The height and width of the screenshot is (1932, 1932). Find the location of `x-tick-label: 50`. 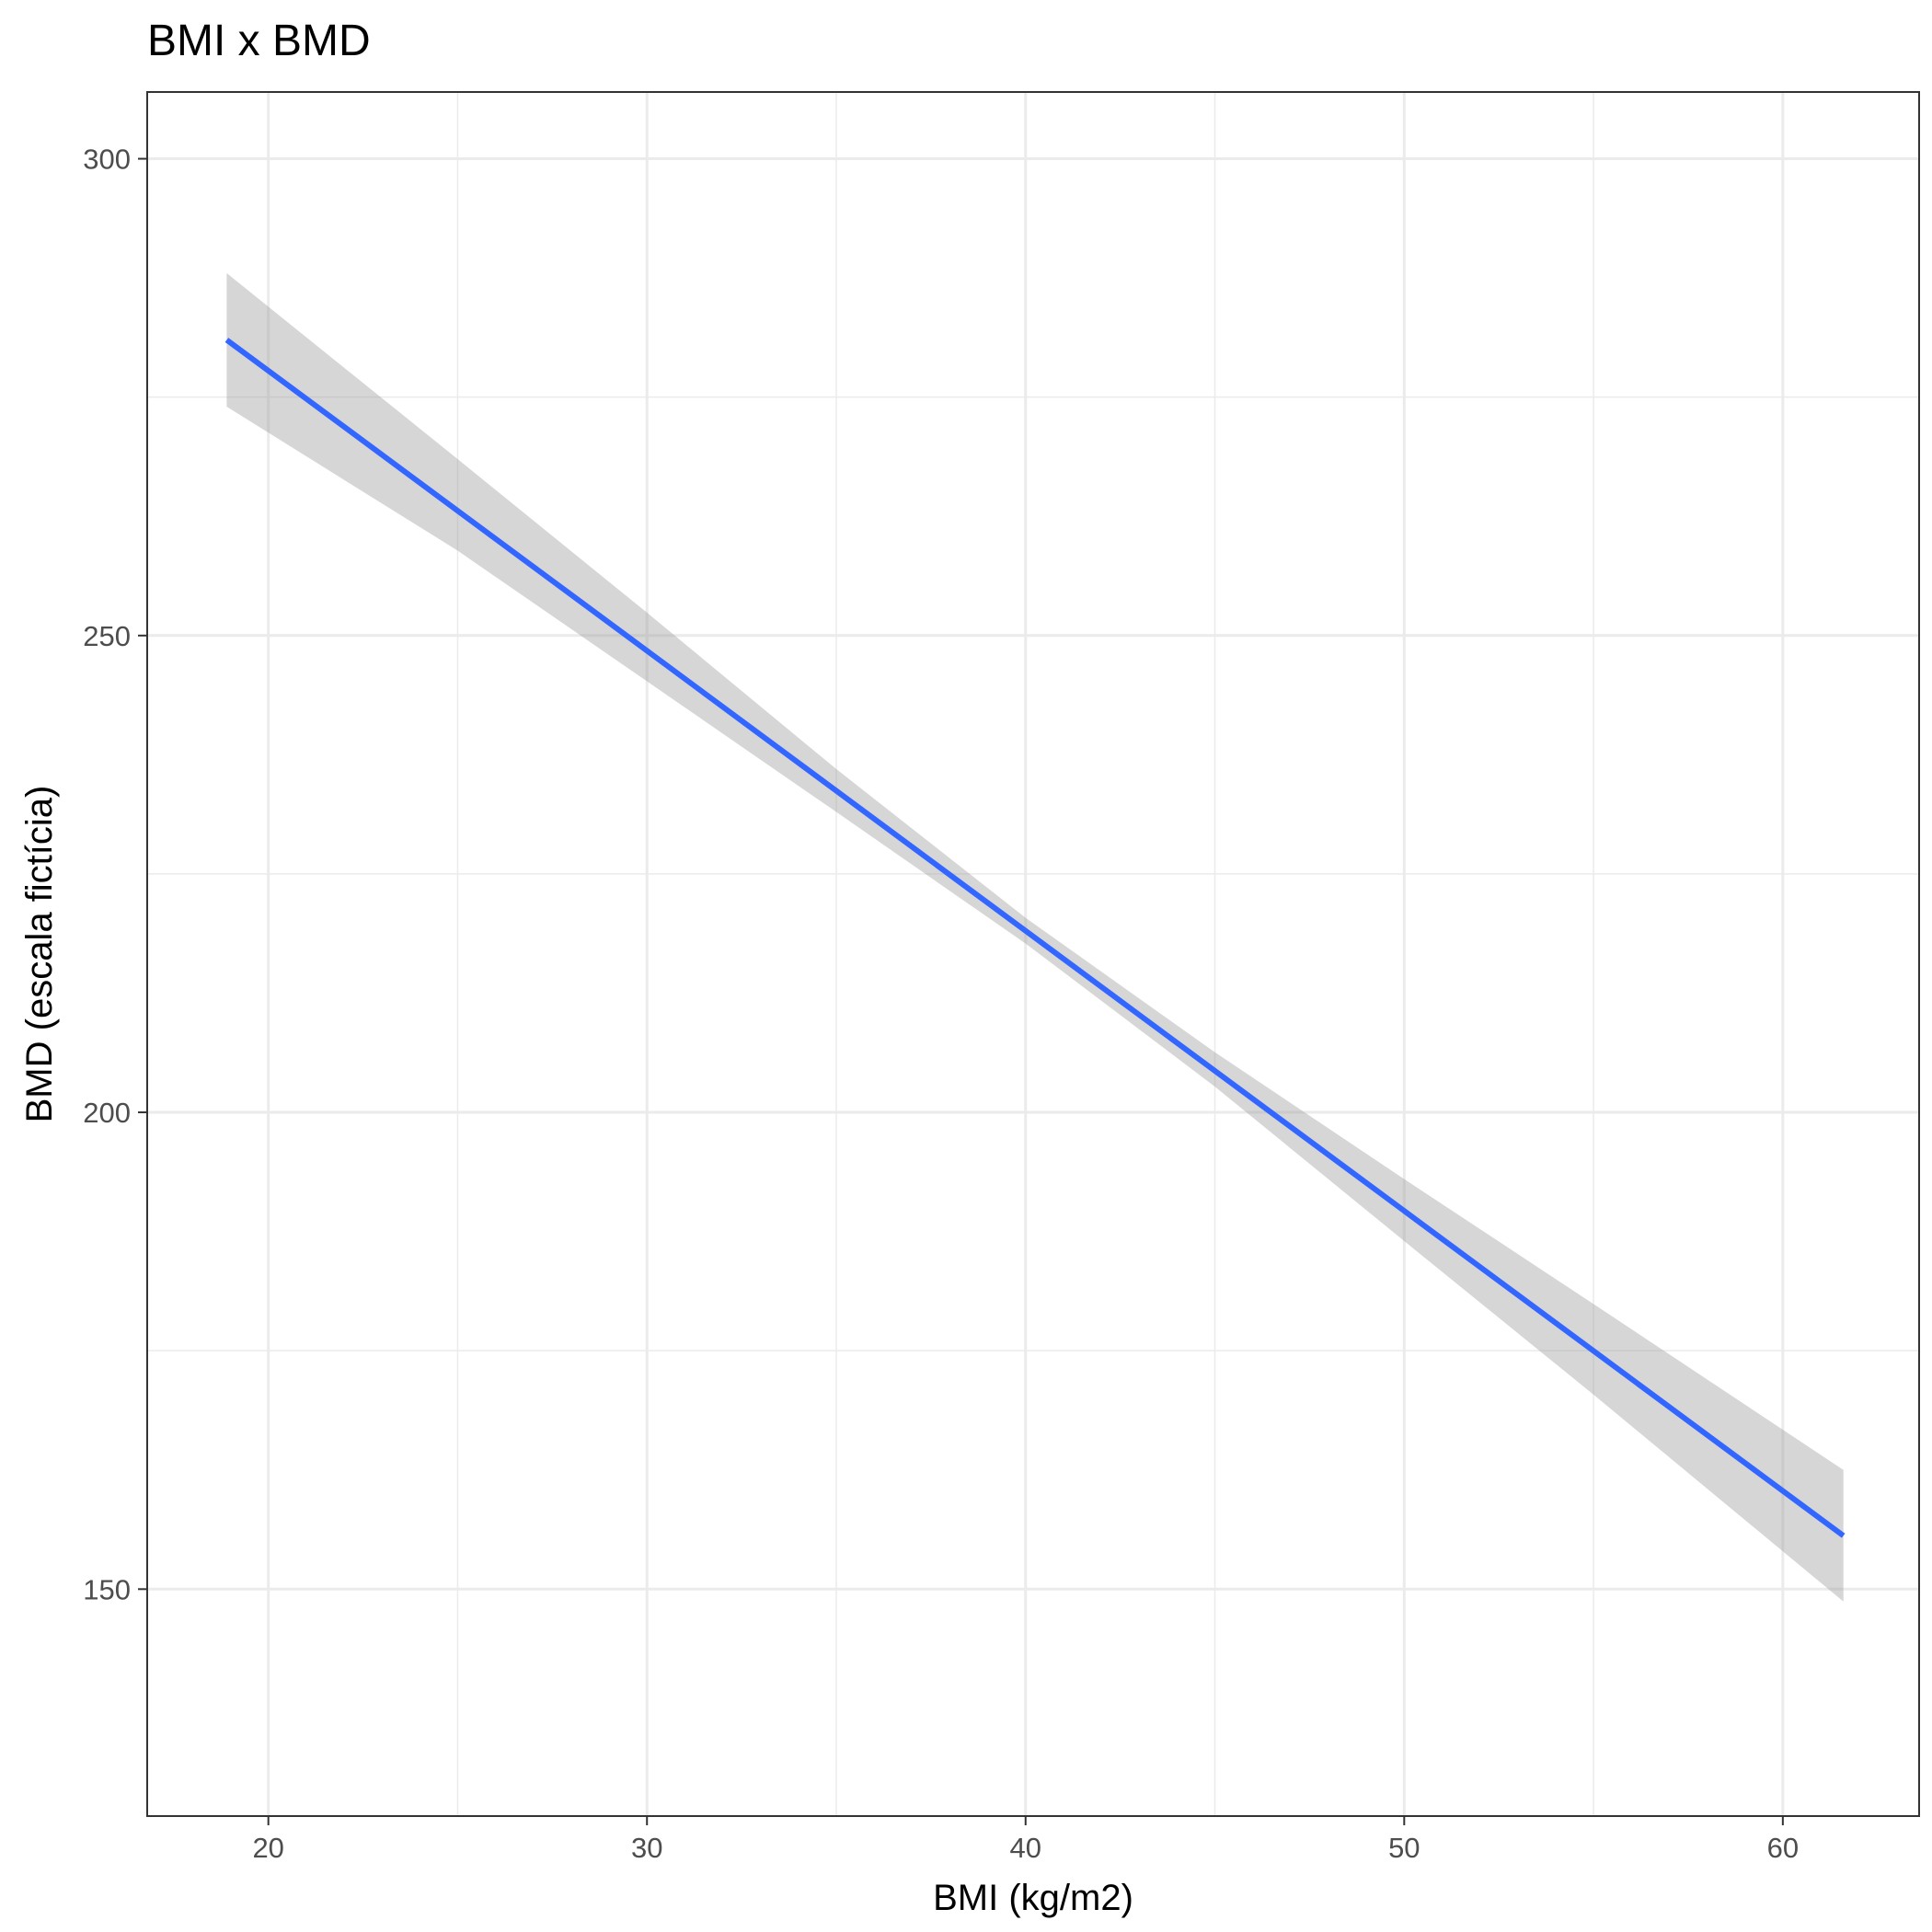

x-tick-label: 50 is located at coordinates (1404, 1848).